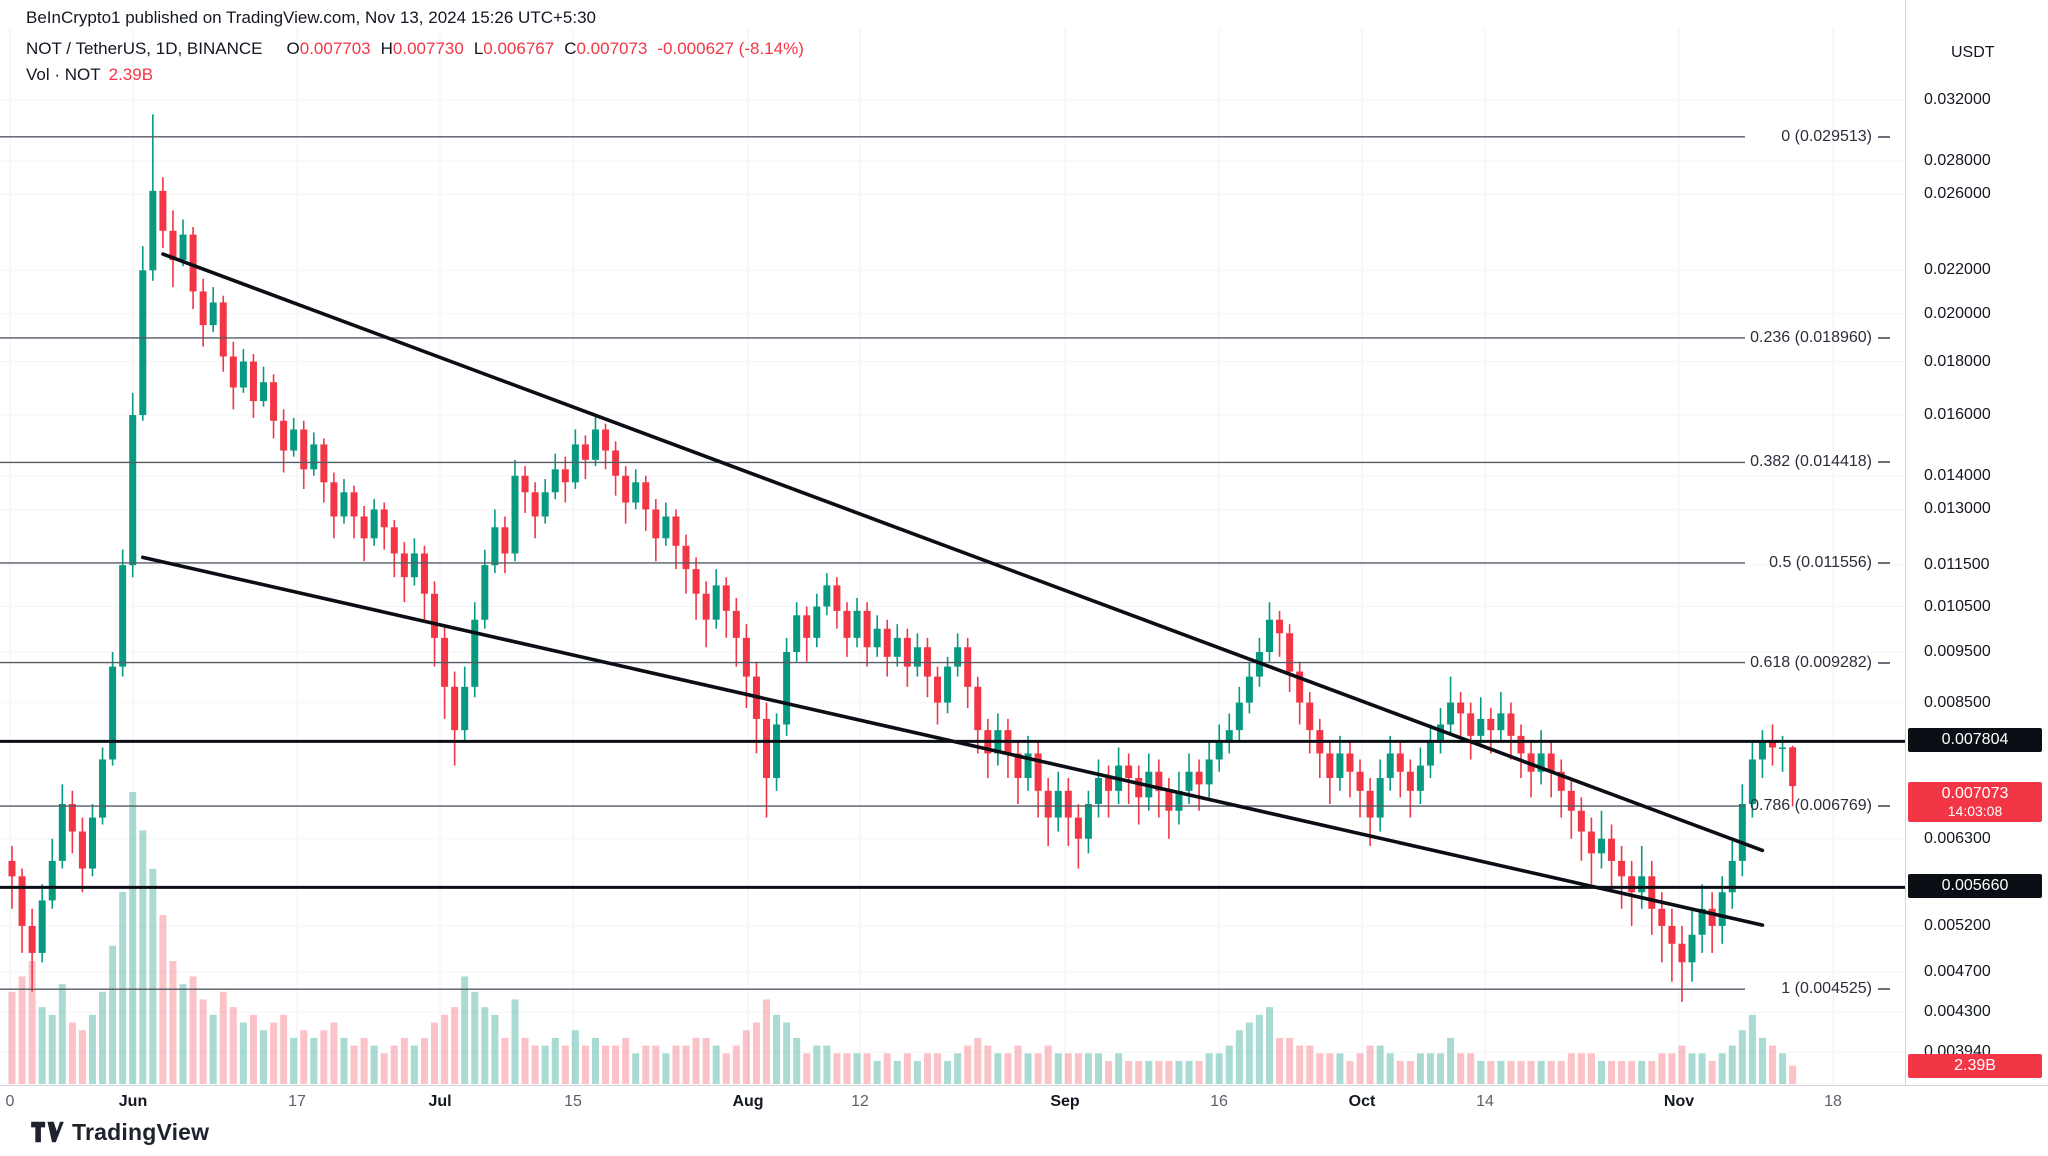 The height and width of the screenshot is (1156, 2048). Describe the element at coordinates (1957, 270) in the screenshot. I see `price-scale-tick: 0.022000` at that location.